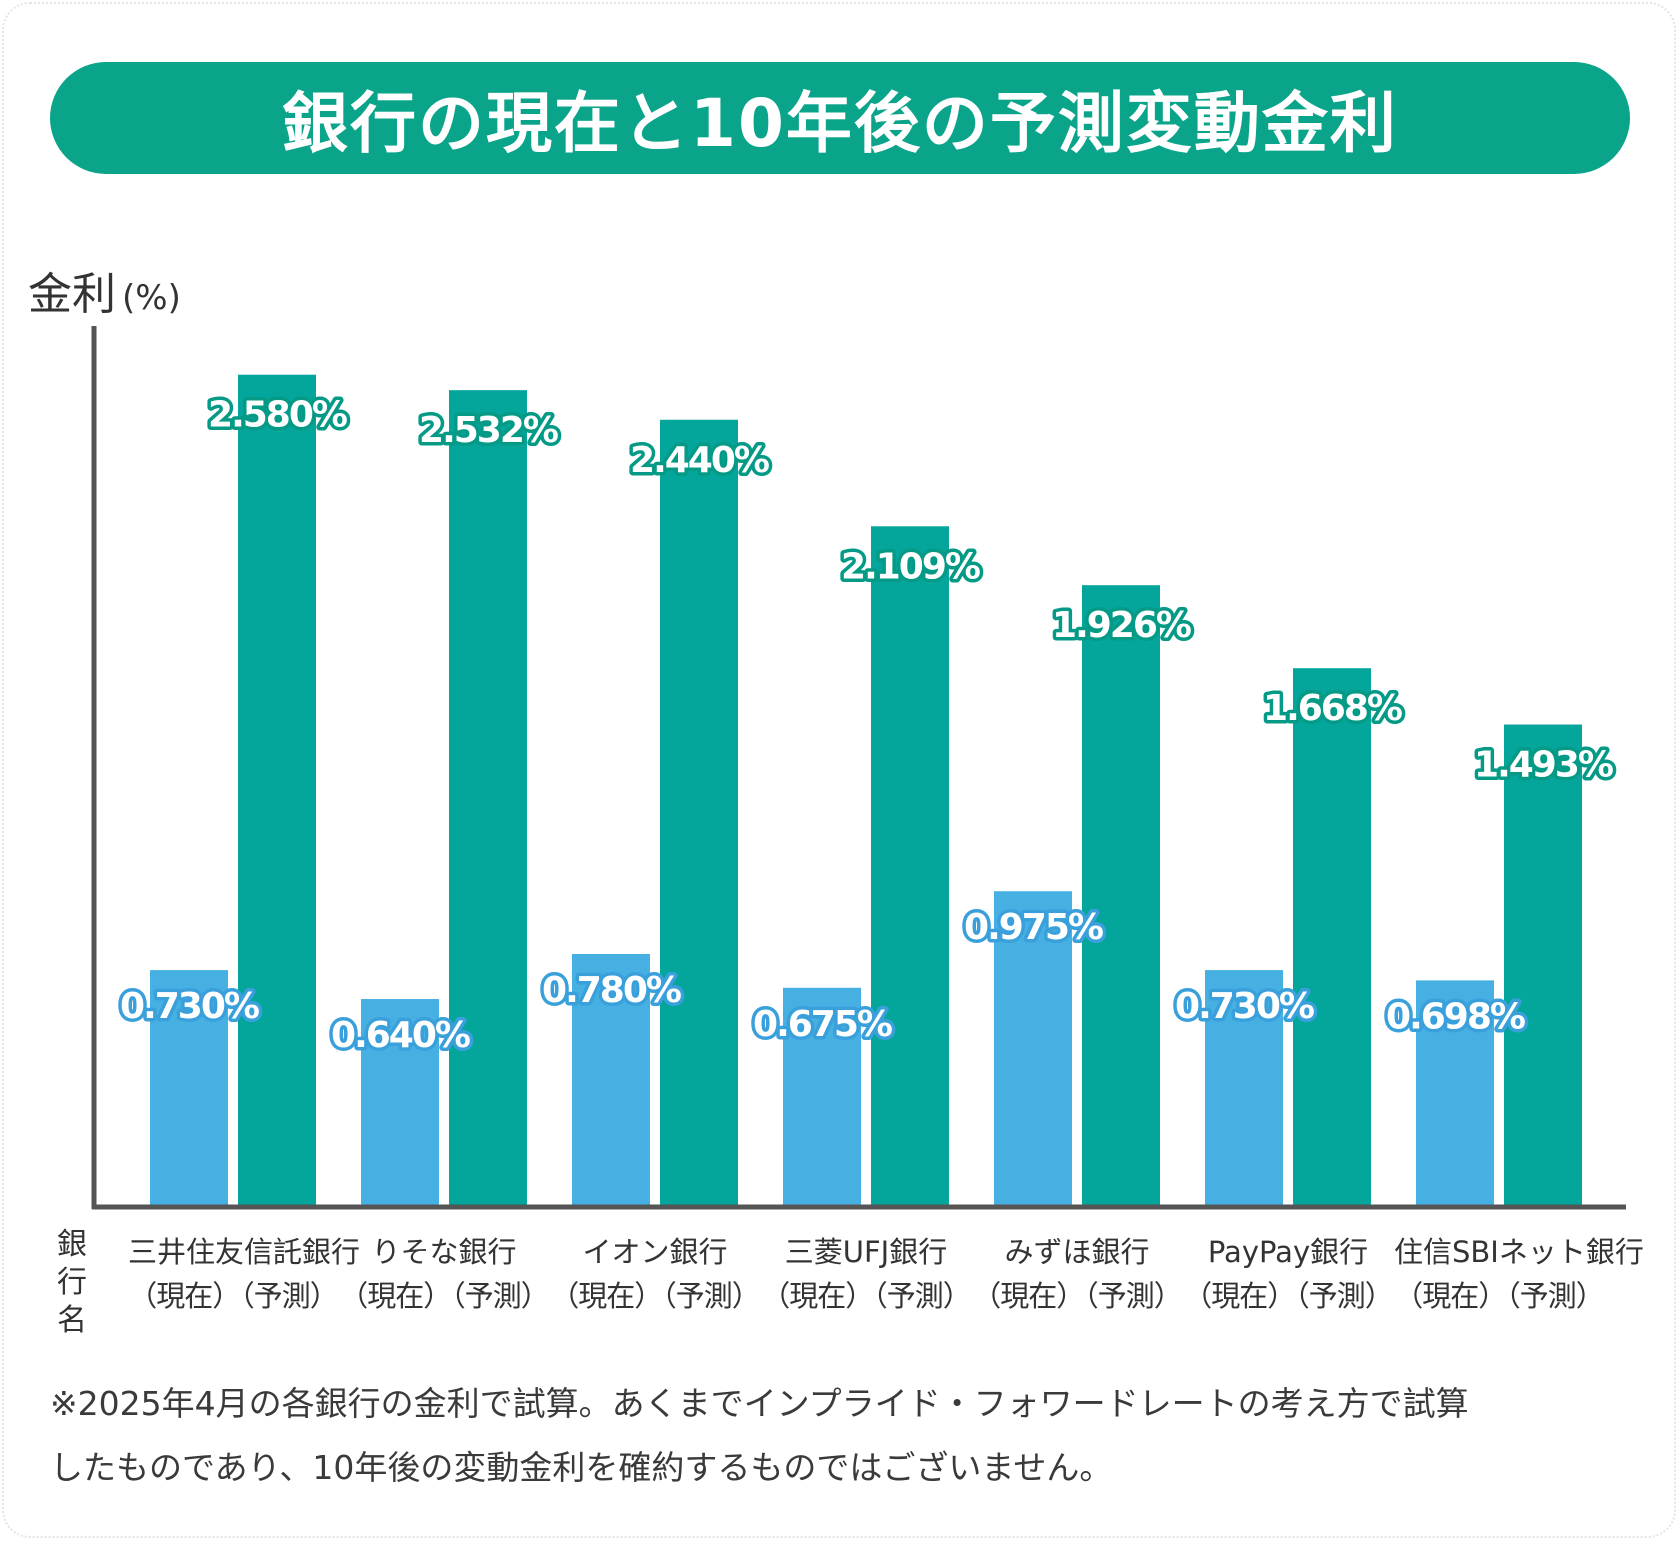  I want to click on x-axis-title-char-3: 名, so click(72, 1320).